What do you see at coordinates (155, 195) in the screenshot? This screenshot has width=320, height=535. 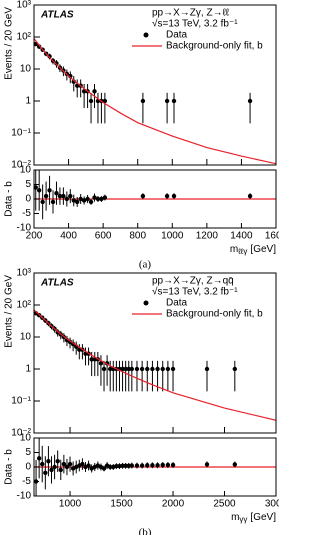 I see `residual-plot` at bounding box center [155, 195].